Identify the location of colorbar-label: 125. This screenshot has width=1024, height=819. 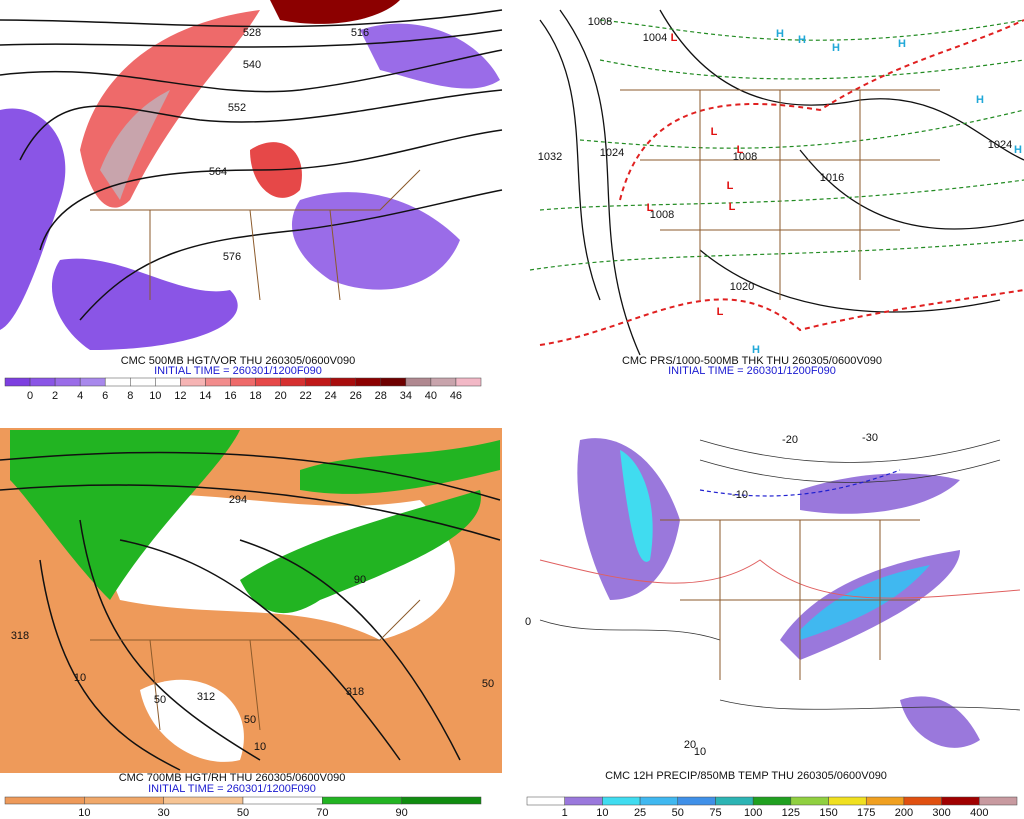
(791, 813).